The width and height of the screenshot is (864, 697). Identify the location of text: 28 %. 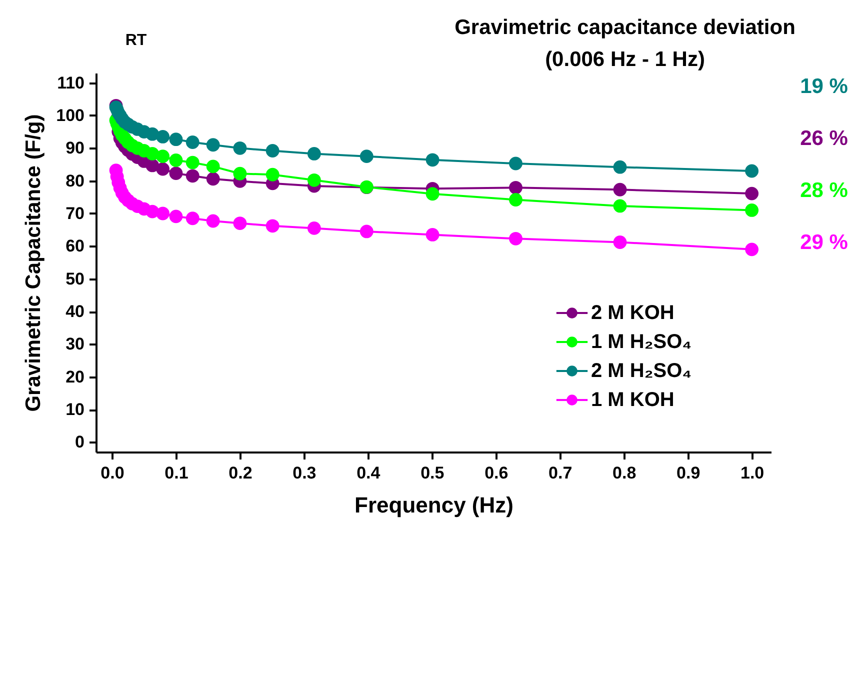
(824, 190).